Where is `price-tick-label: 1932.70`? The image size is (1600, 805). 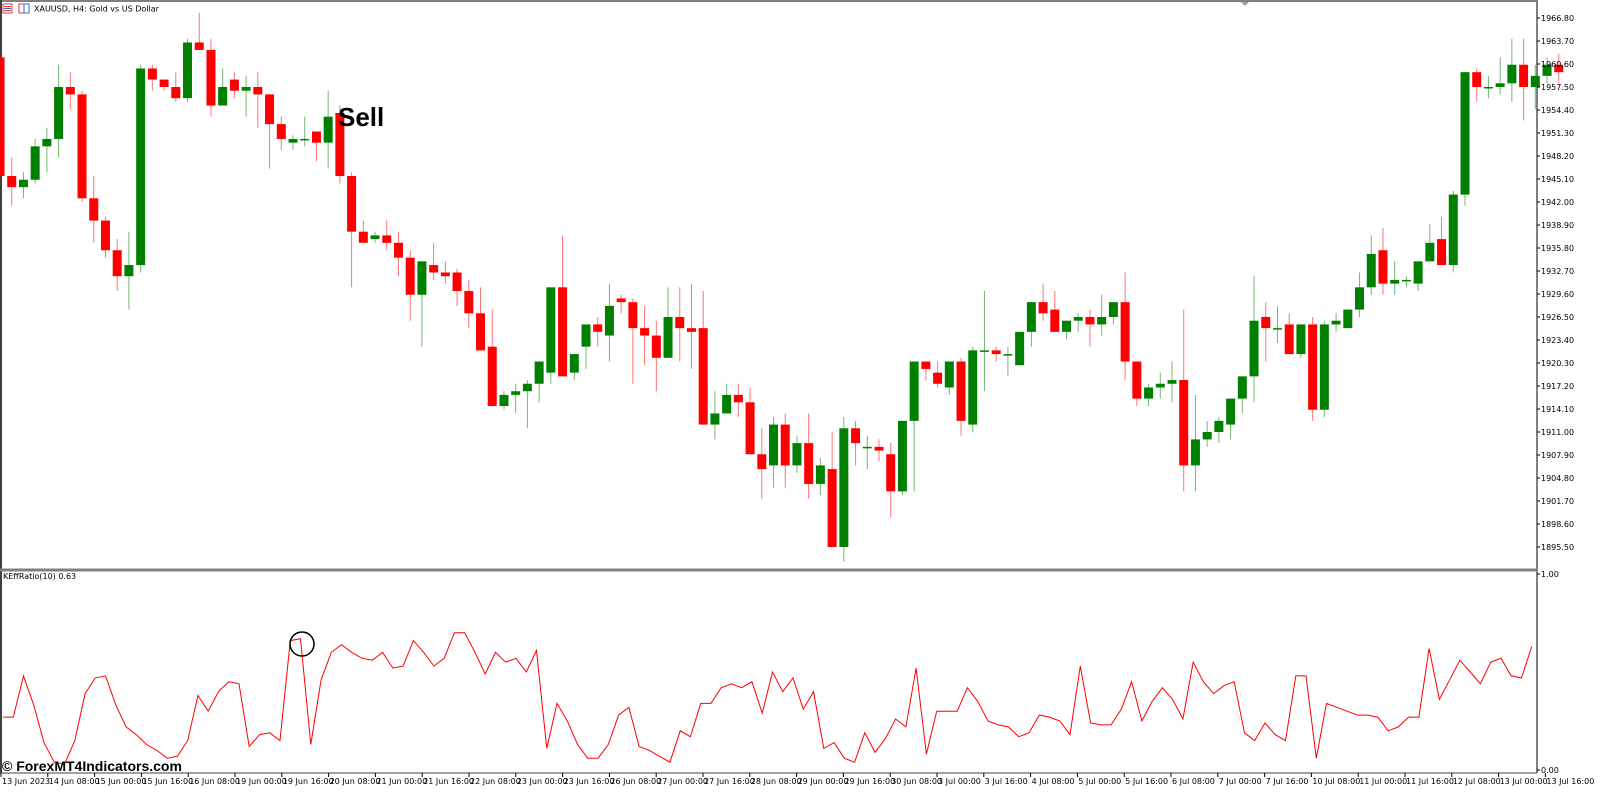 price-tick-label: 1932.70 is located at coordinates (1557, 271).